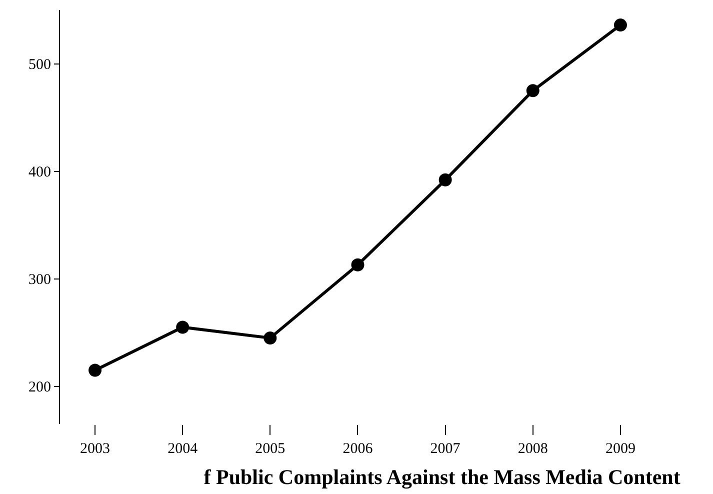 The height and width of the screenshot is (494, 713). I want to click on x-tick-label: 2009, so click(620, 449).